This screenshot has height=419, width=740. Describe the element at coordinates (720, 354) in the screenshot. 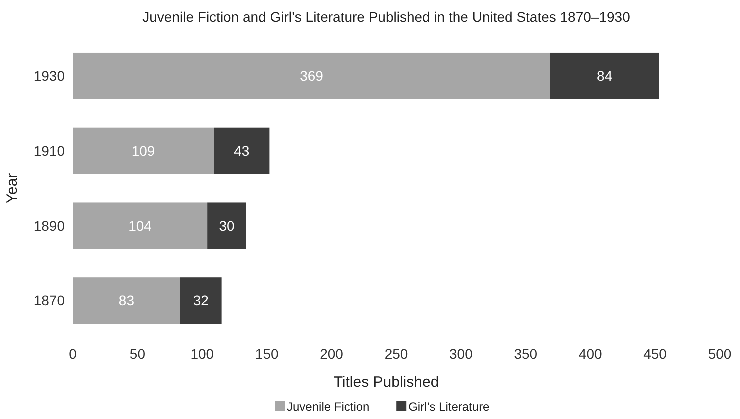

I see `x-tick-label: 500` at that location.